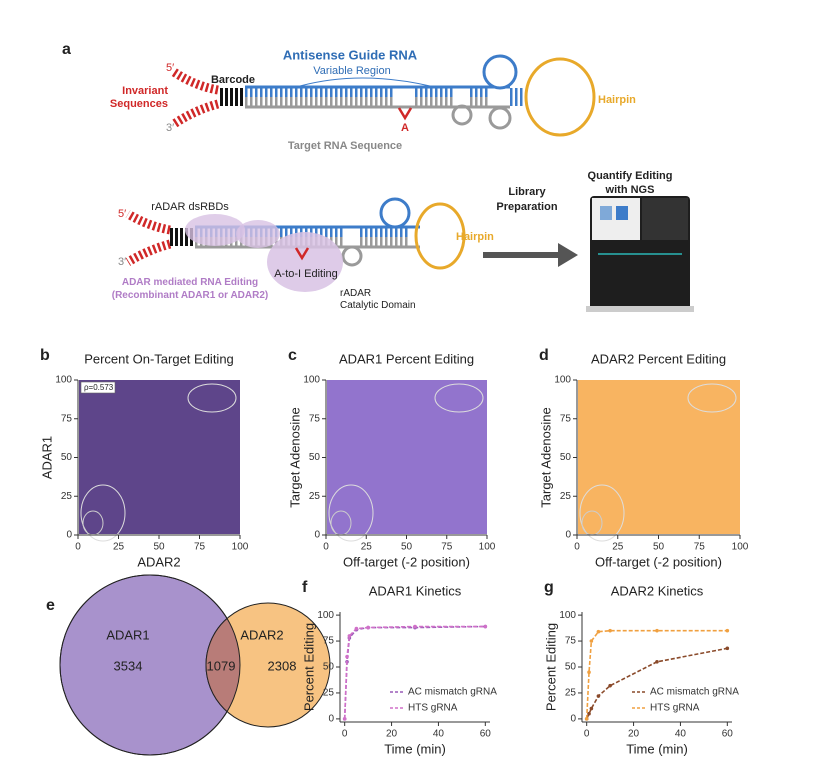 This screenshot has height=770, width=839. I want to click on x-axis-label: Time (min), so click(657, 748).